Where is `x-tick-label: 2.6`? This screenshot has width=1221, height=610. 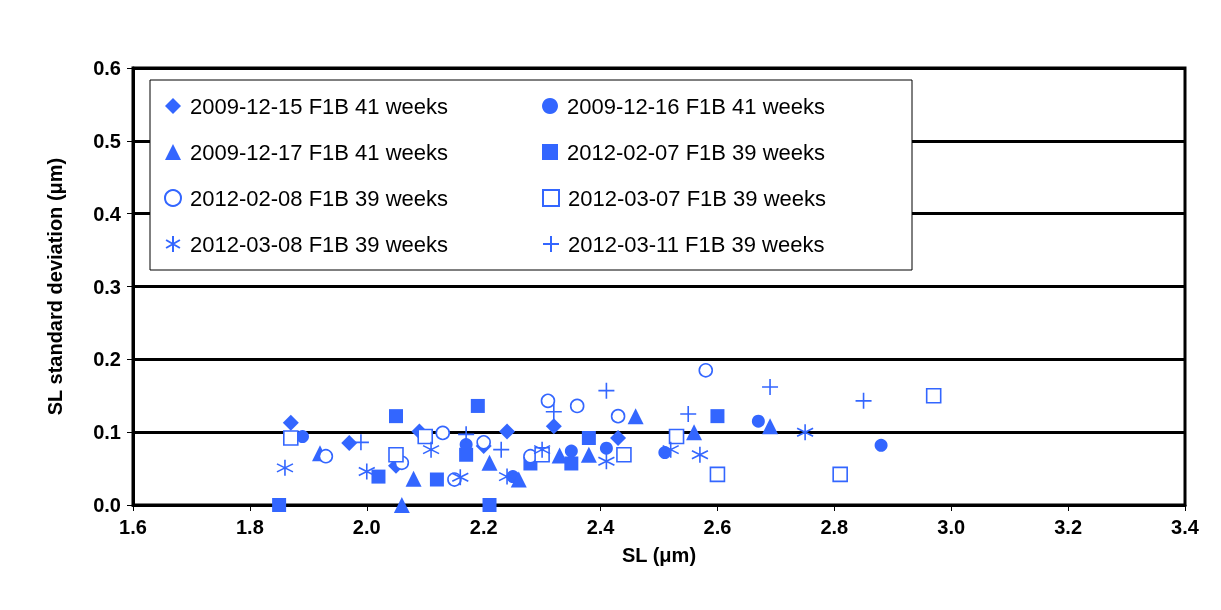
x-tick-label: 2.6 is located at coordinates (717, 527).